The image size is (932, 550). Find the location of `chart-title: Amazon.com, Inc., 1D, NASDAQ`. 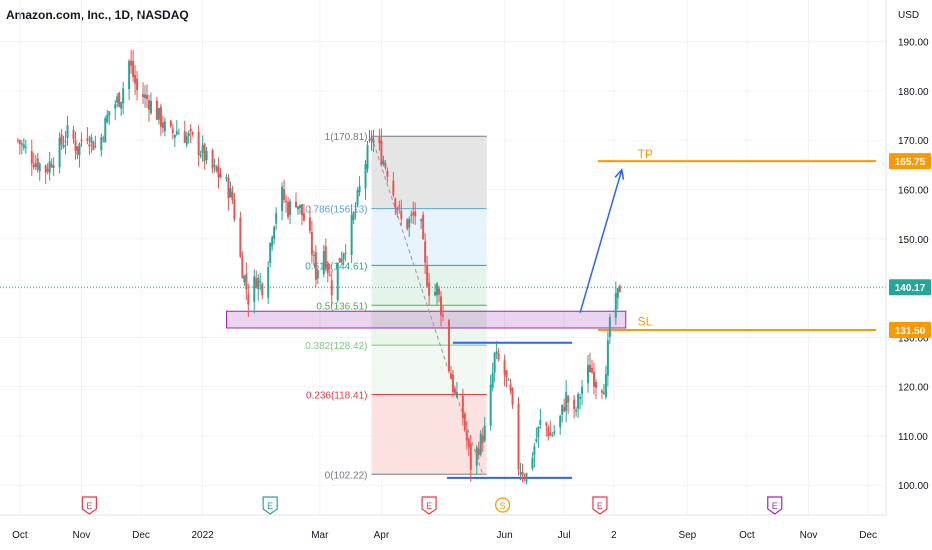

chart-title: Amazon.com, Inc., 1D, NASDAQ is located at coordinates (97, 15).